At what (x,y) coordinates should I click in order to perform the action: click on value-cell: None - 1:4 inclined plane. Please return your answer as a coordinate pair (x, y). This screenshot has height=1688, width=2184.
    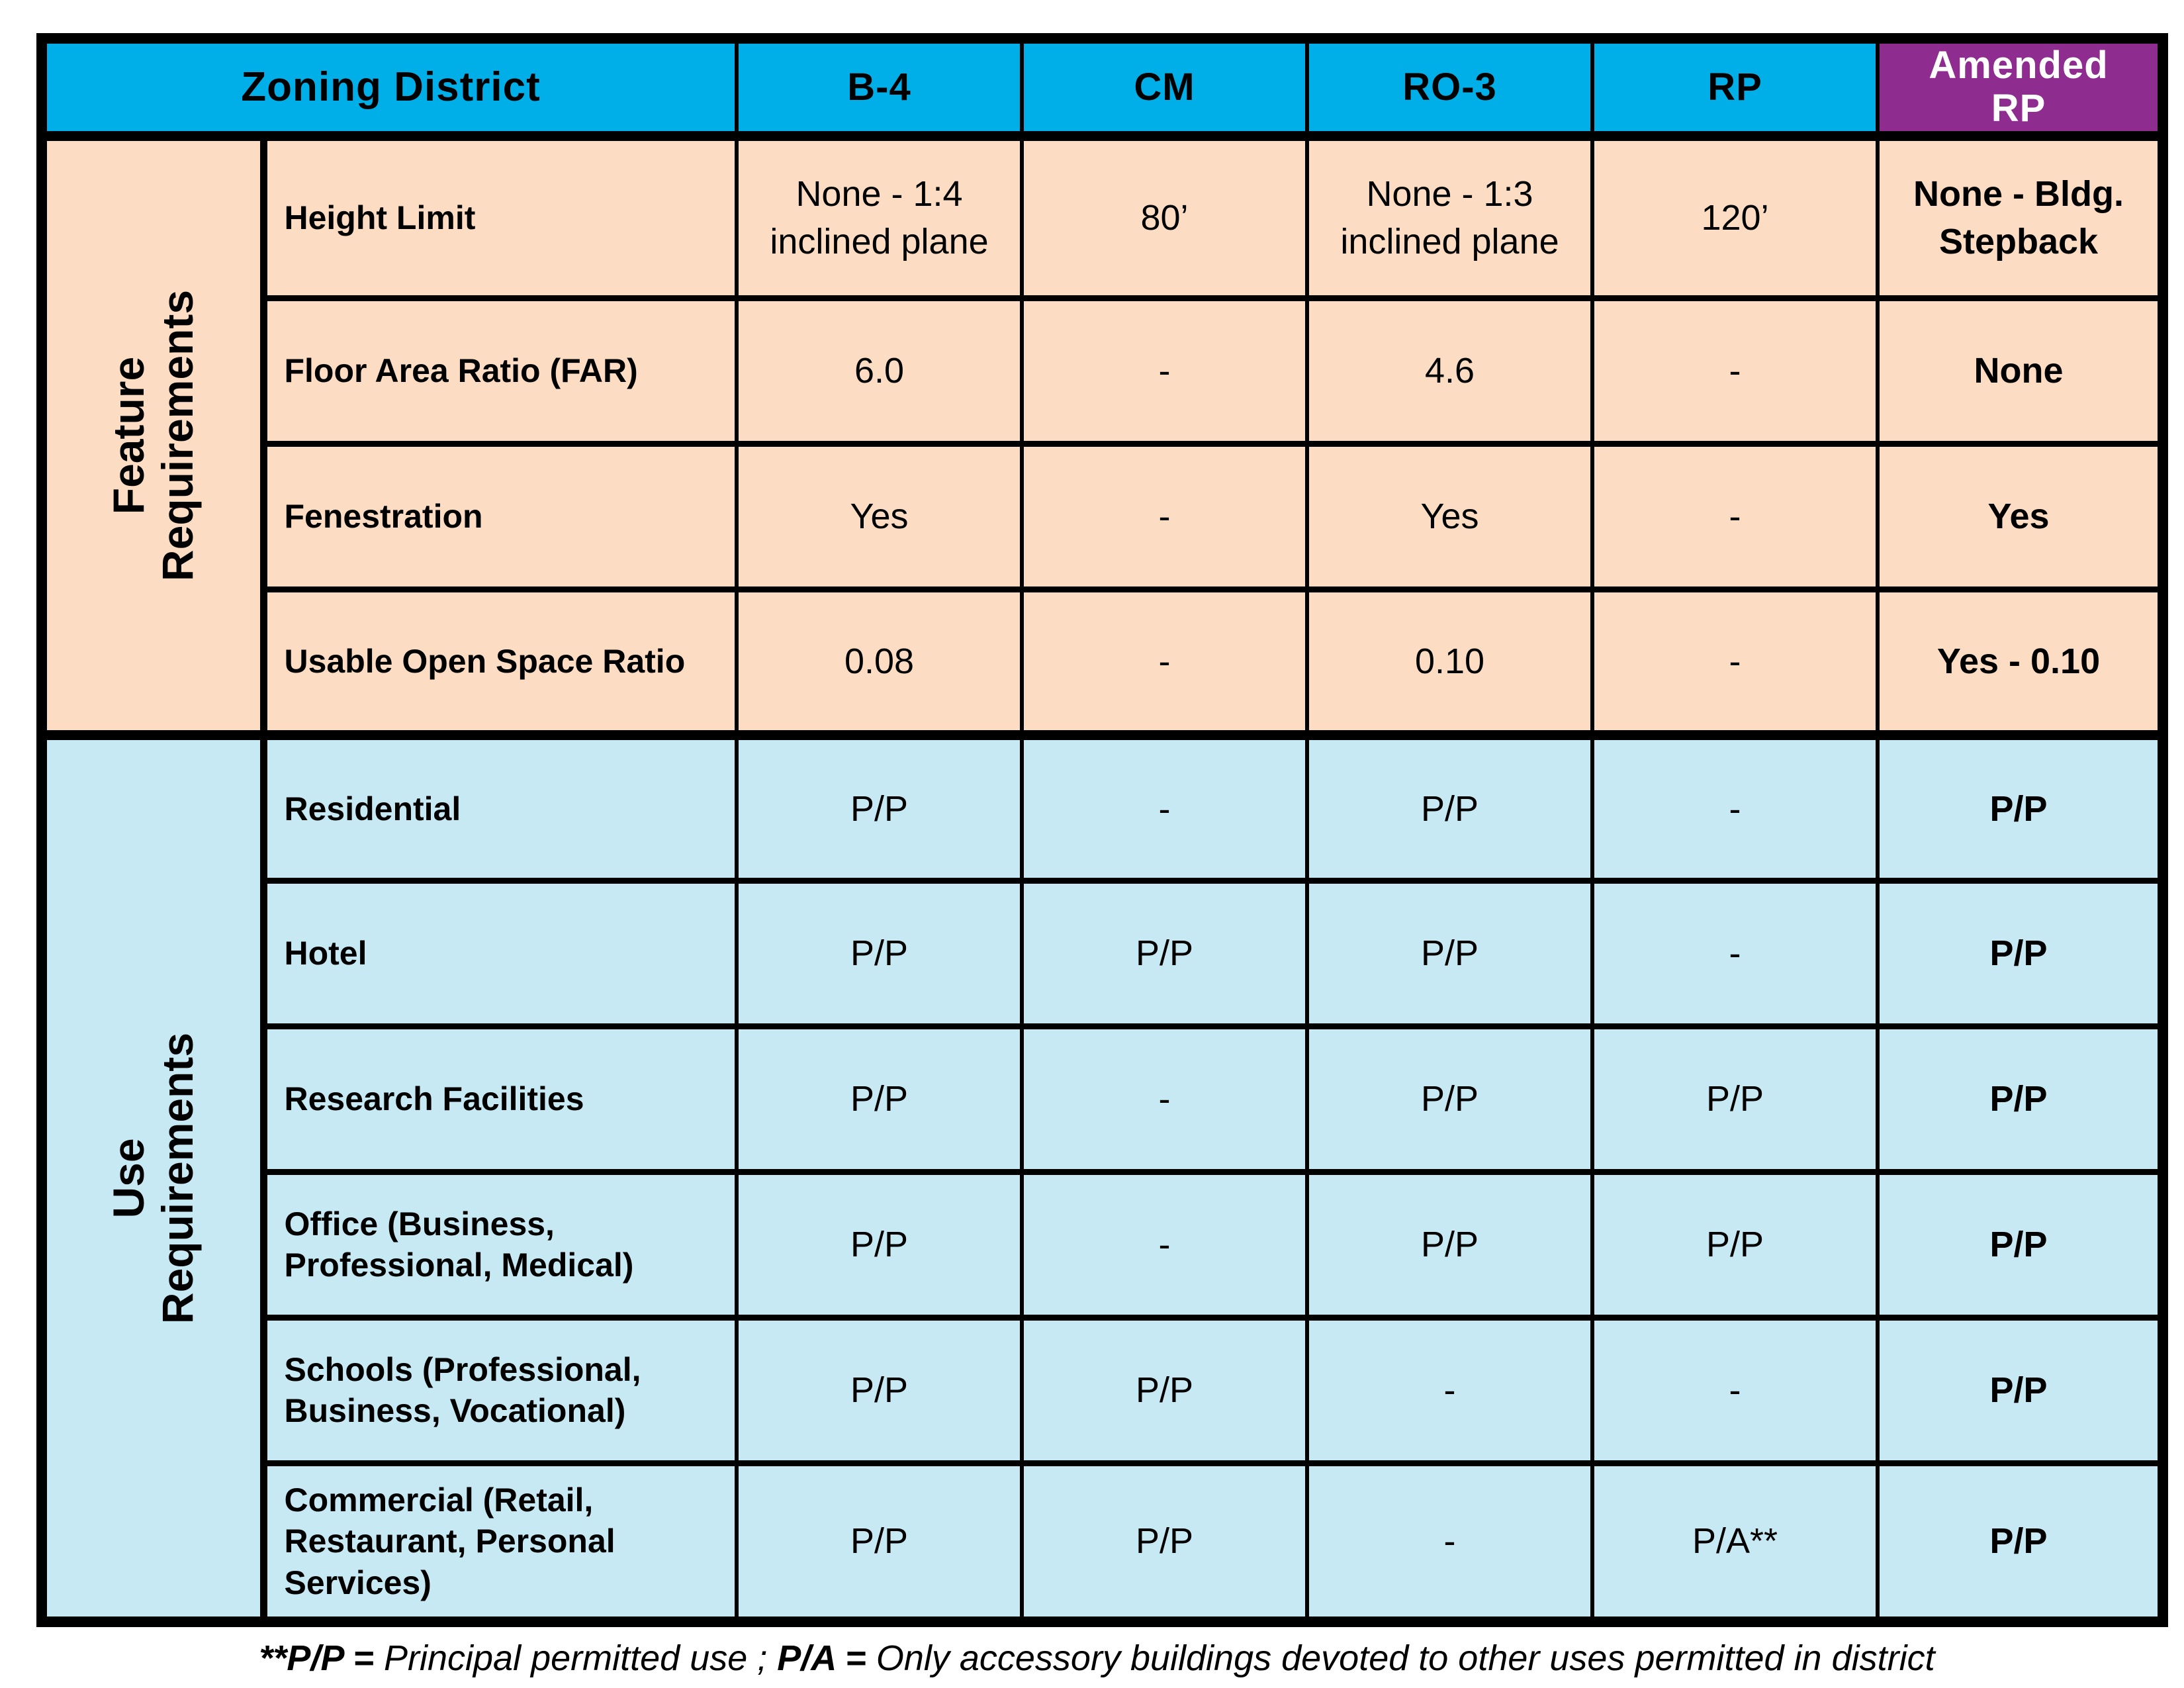
    Looking at the image, I should click on (879, 215).